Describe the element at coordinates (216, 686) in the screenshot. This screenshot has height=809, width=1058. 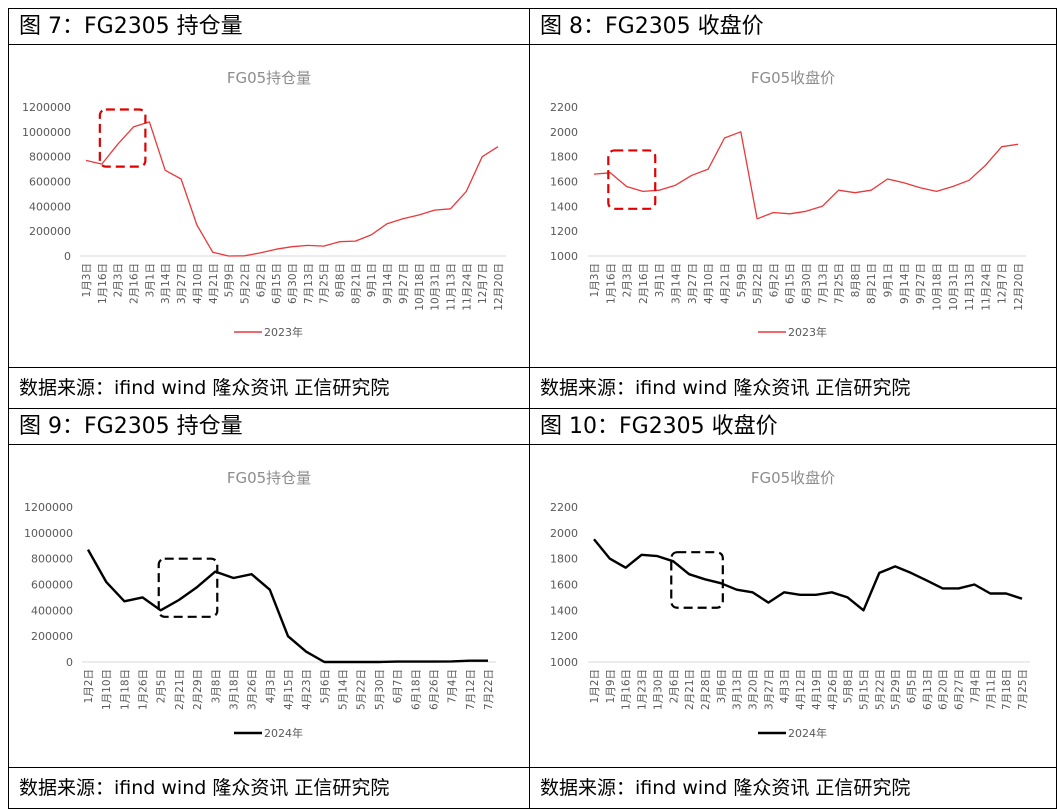
I see `x-tick-label: 3月8日` at that location.